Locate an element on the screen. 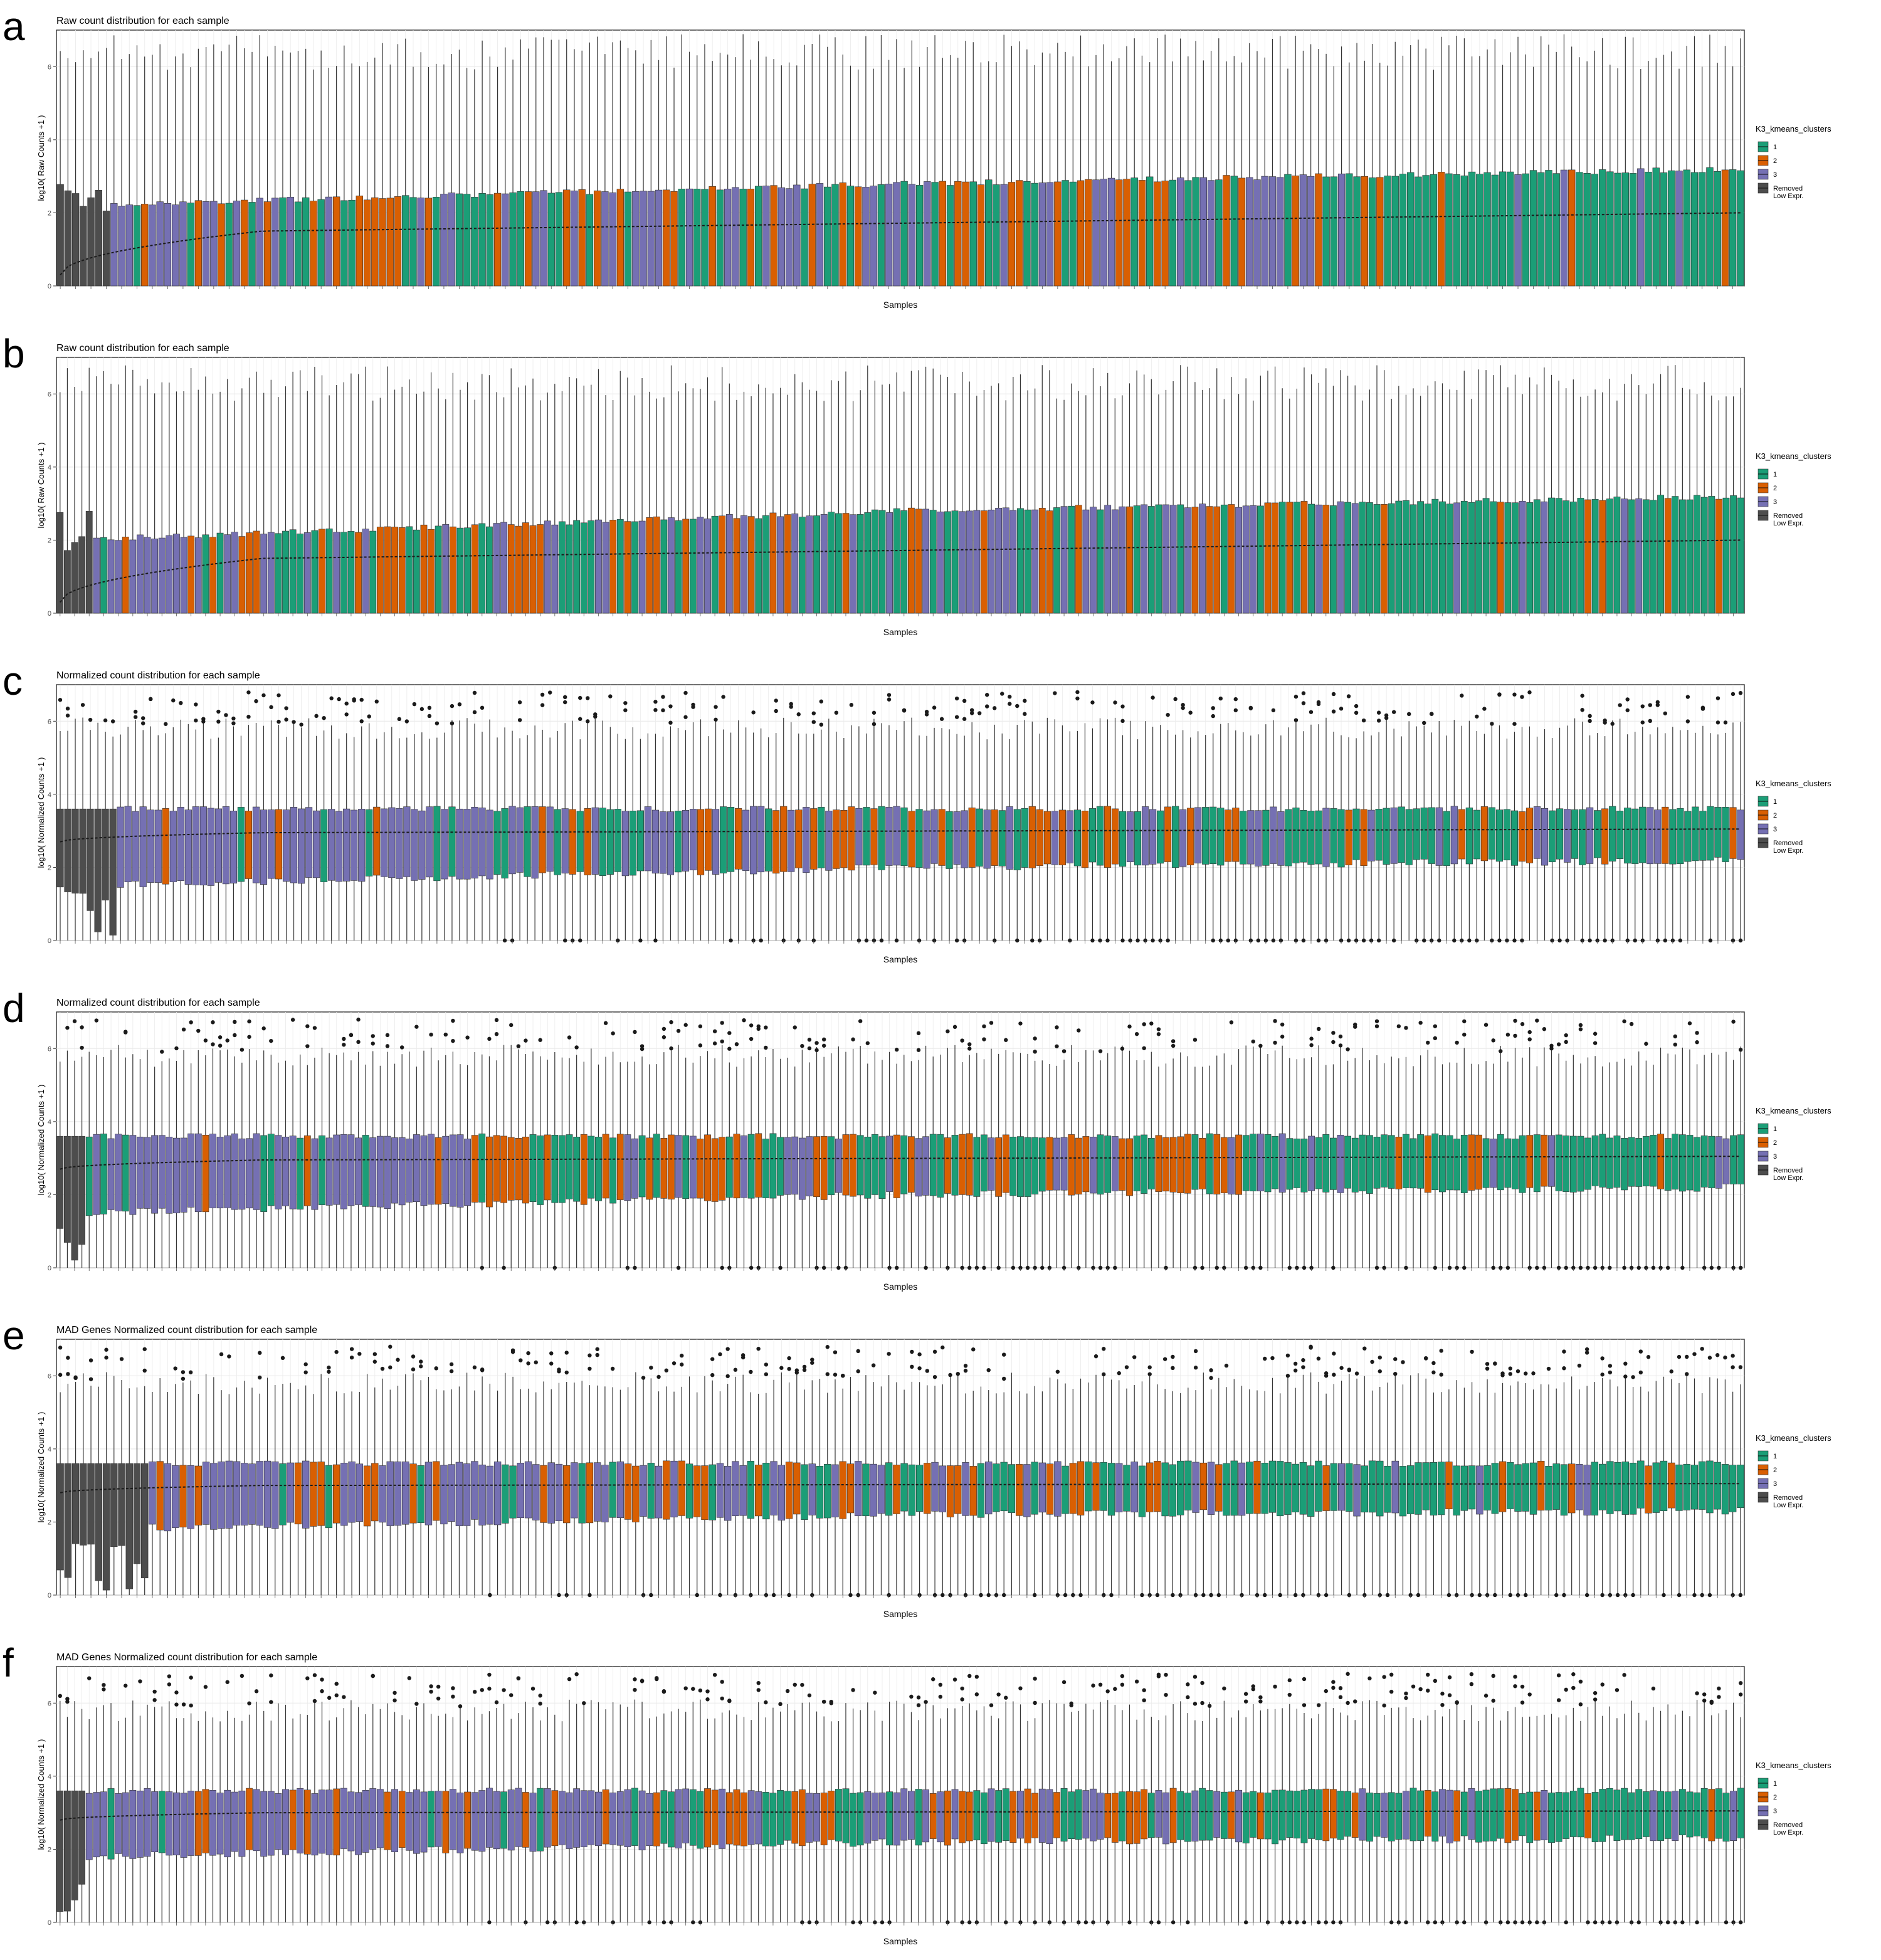 The height and width of the screenshot is (1960, 1881). chart-title: Raw count distribution for each sample is located at coordinates (142, 348).